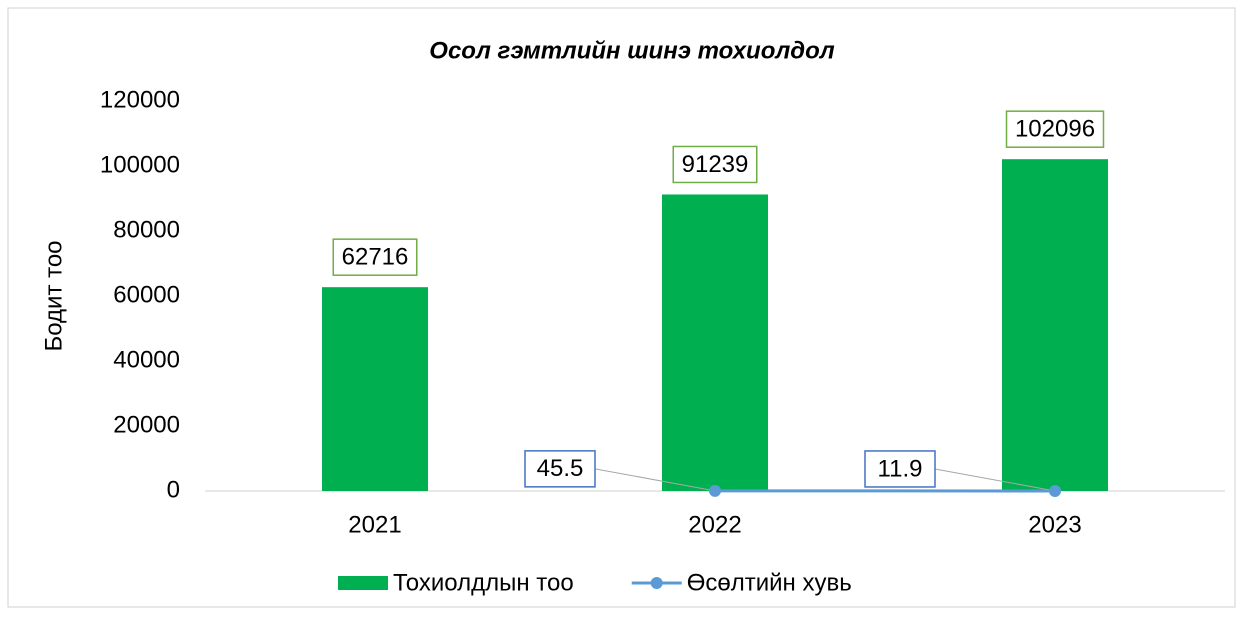 This screenshot has height=621, width=1242. I want to click on y-axis-label: Бодит тоо, so click(53, 295).